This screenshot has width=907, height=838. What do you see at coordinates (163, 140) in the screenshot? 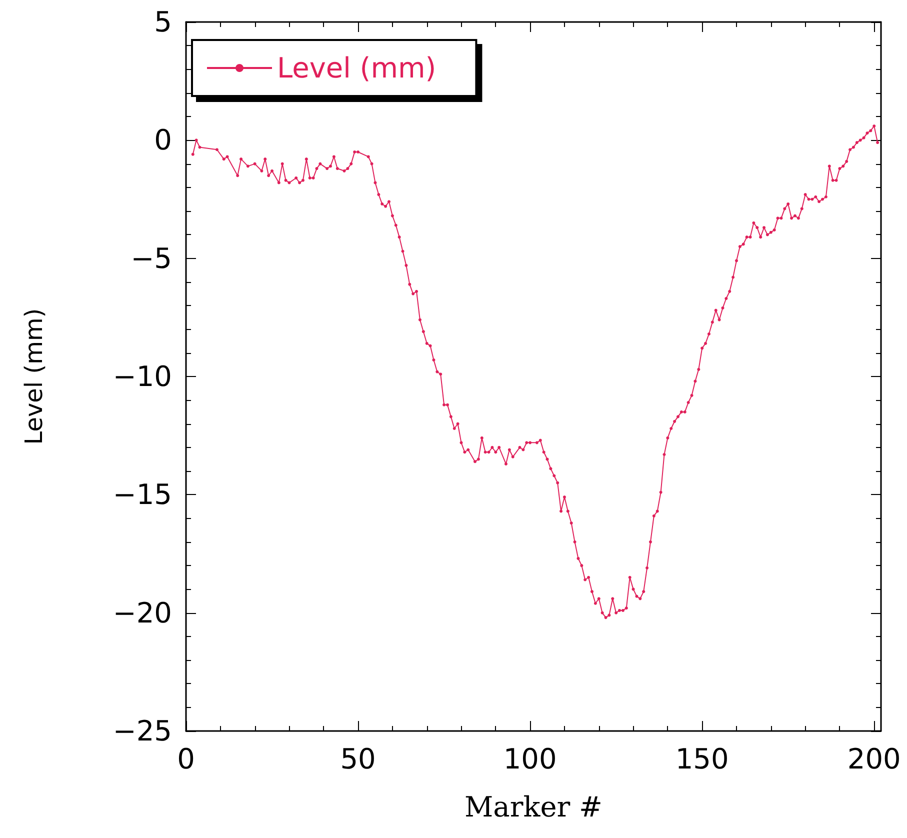
I see `y-tick-label: 0` at bounding box center [163, 140].